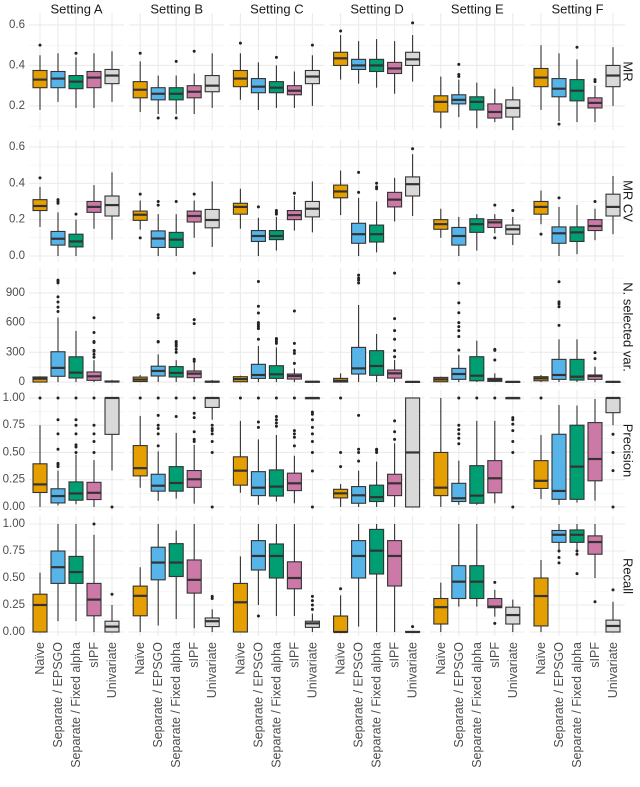 The width and height of the screenshot is (640, 787). I want to click on y-tick-label: 900, so click(15, 293).